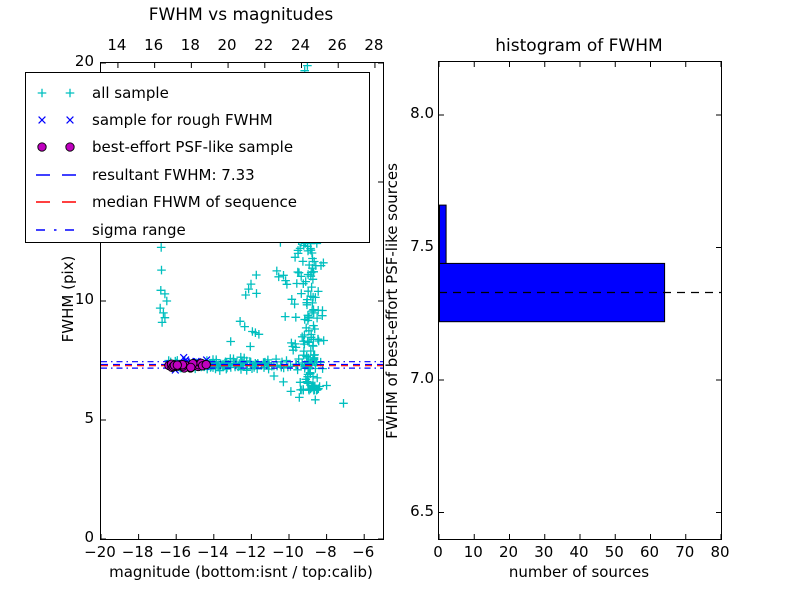 This screenshot has width=800, height=600. Describe the element at coordinates (100, 552) in the screenshot. I see `x-tick-label: −20` at that location.